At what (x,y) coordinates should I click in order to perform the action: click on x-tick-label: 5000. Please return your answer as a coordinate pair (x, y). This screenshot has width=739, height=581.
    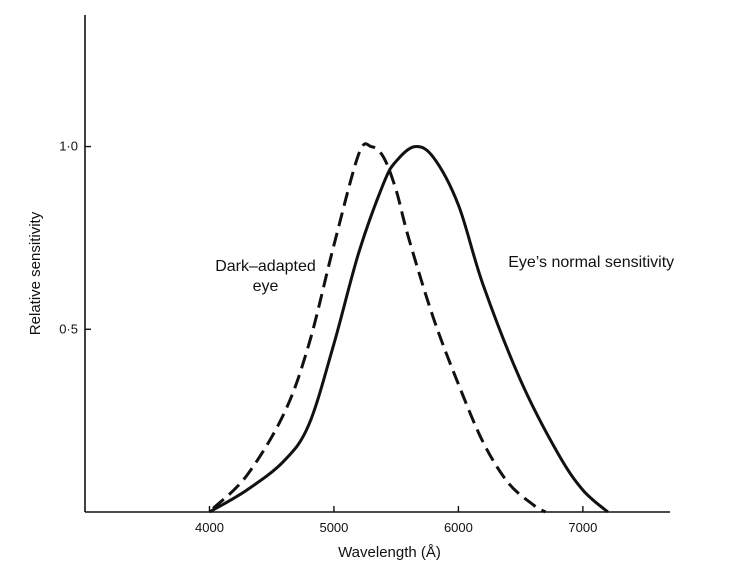
    Looking at the image, I should click on (333, 527).